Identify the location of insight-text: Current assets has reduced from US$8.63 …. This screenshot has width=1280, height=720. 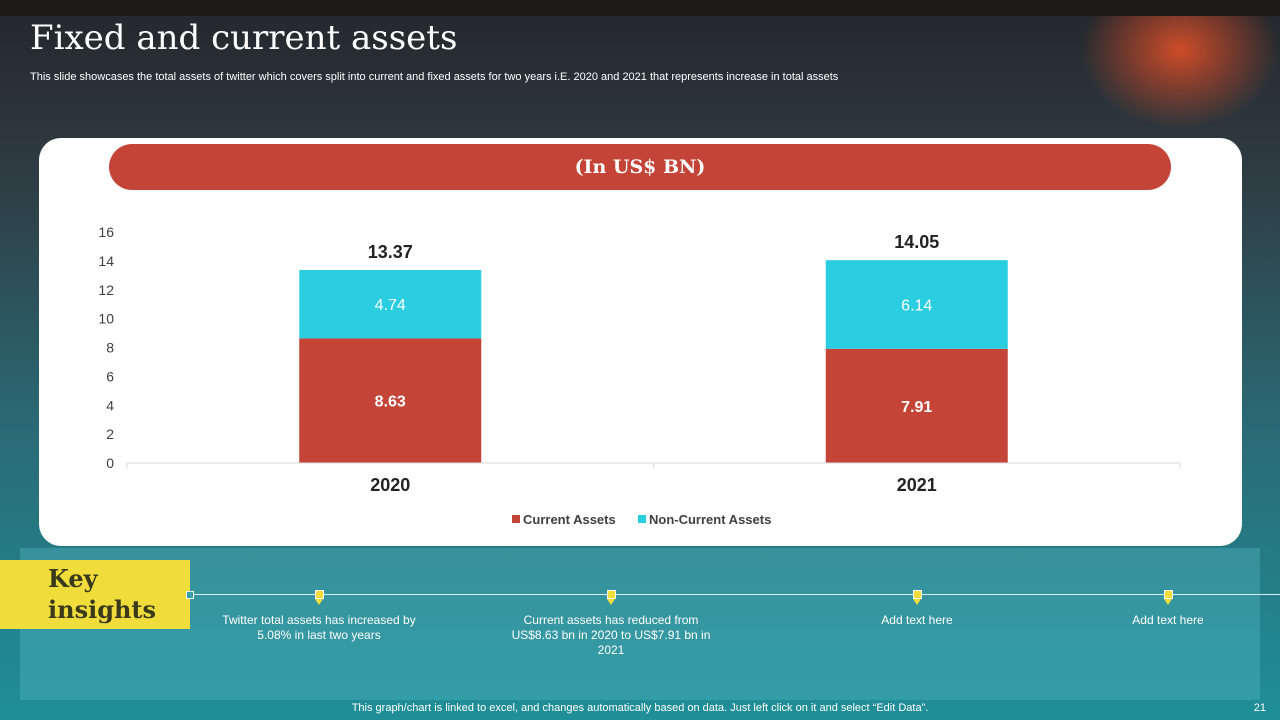
(611, 635).